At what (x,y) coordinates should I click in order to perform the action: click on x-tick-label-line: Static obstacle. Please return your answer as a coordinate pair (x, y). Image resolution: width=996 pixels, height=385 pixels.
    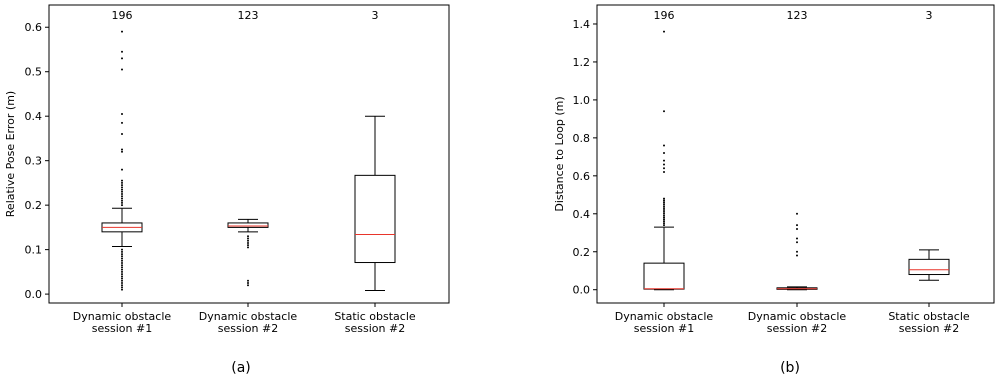
    Looking at the image, I should click on (375, 316).